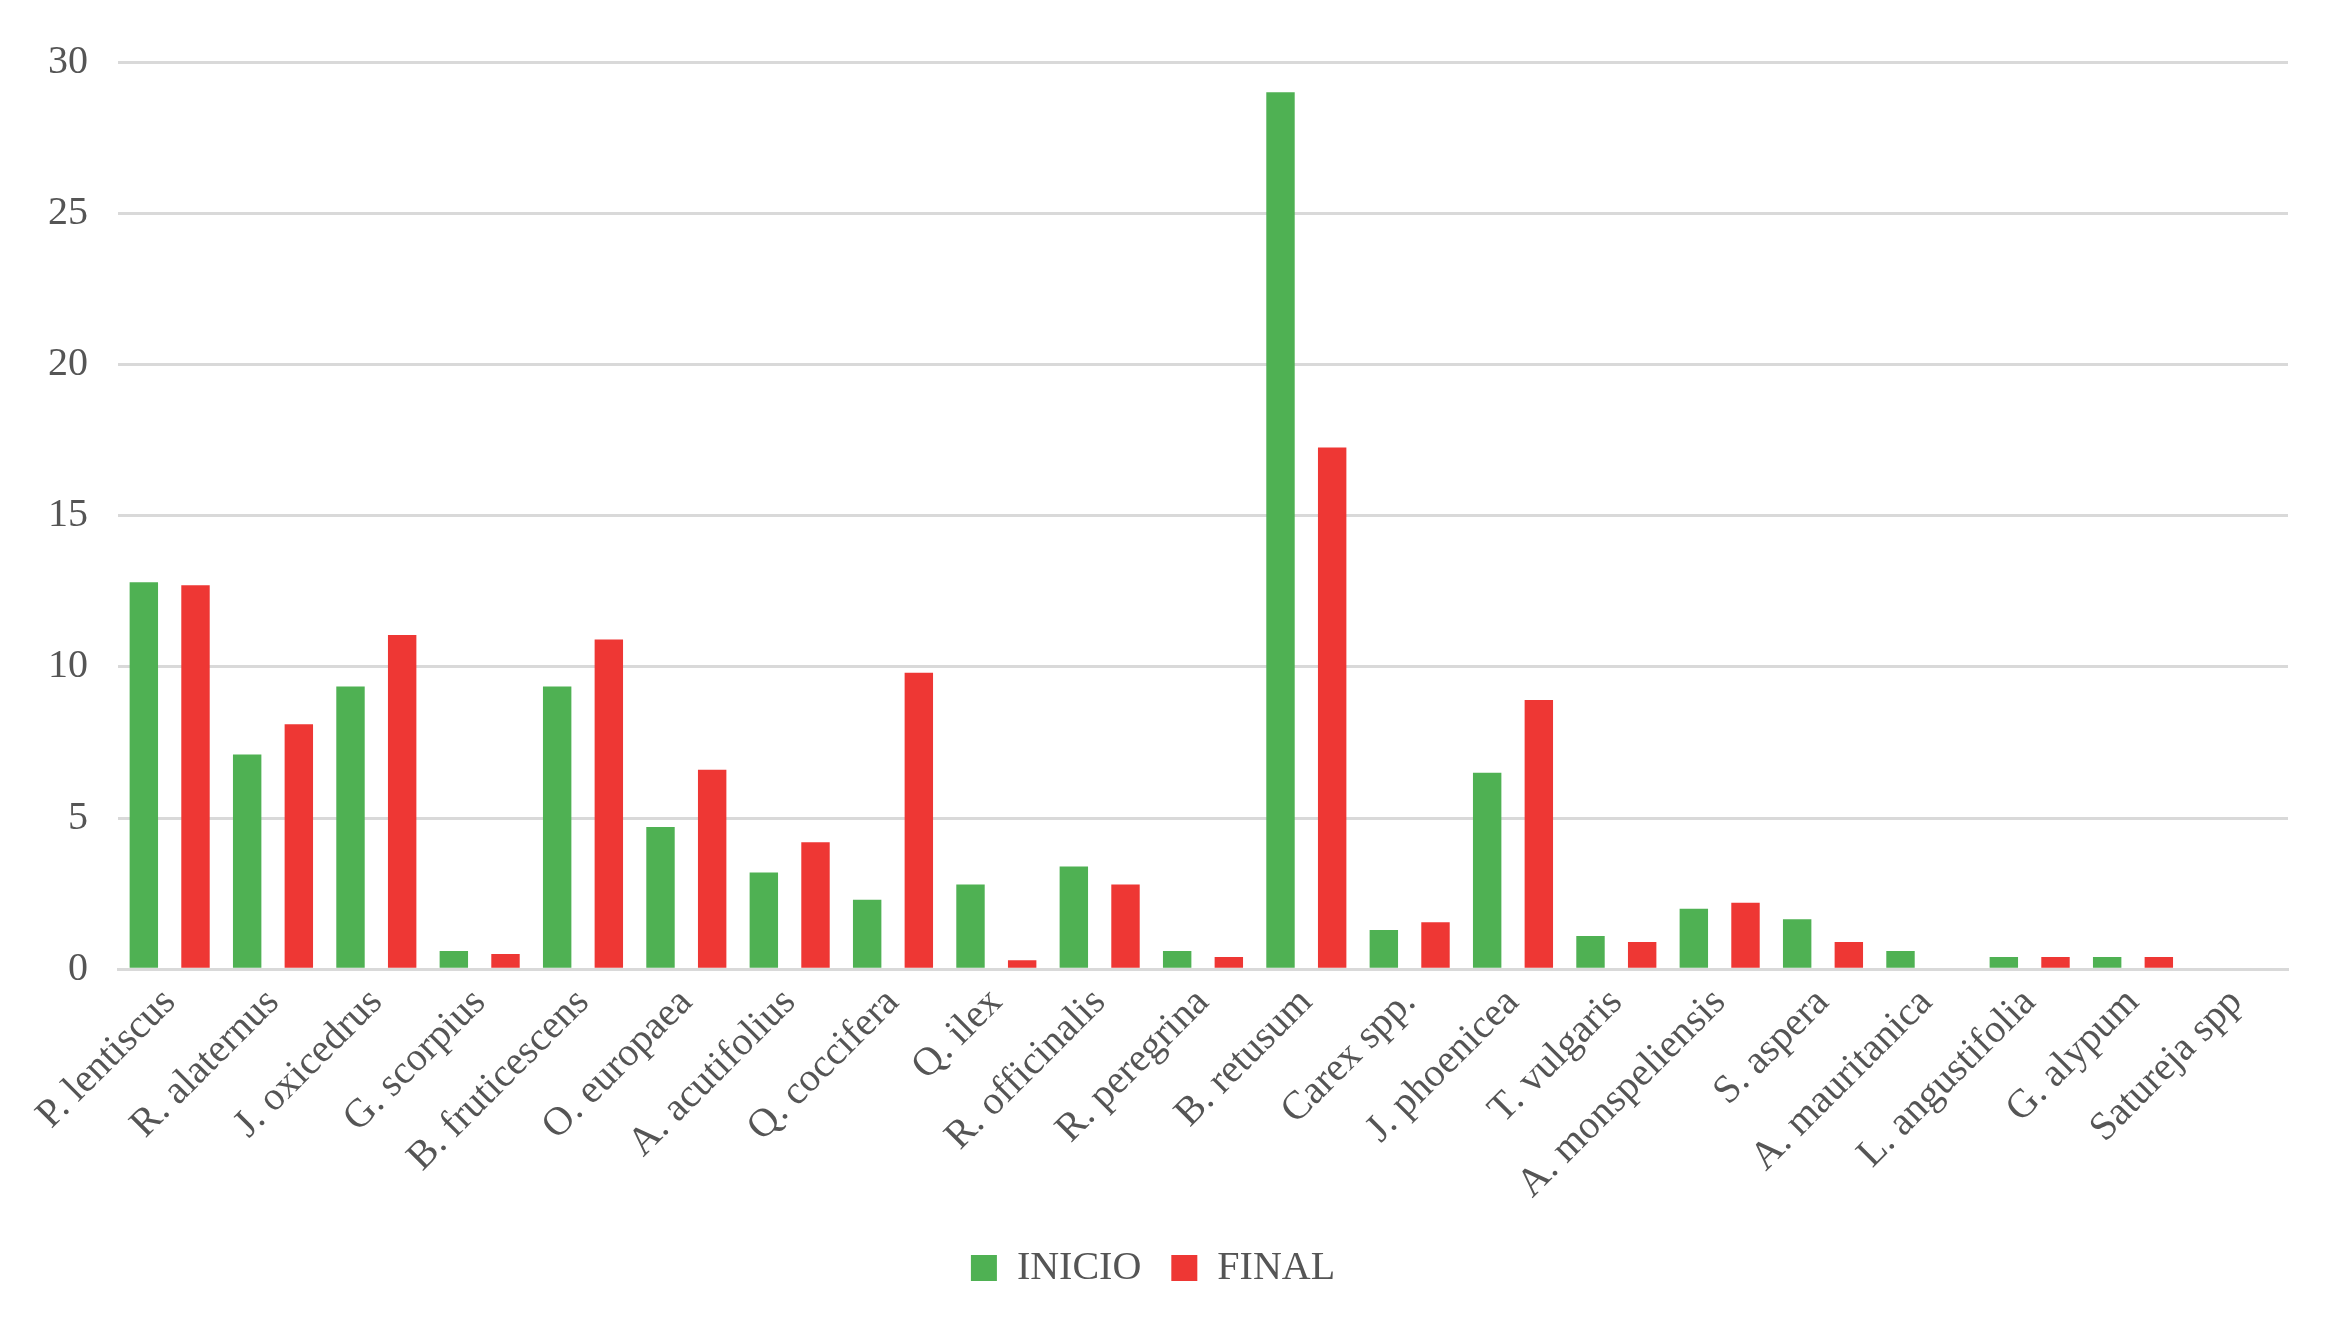 The width and height of the screenshot is (2349, 1334). What do you see at coordinates (68, 59) in the screenshot?
I see `y-tick-label: 30` at bounding box center [68, 59].